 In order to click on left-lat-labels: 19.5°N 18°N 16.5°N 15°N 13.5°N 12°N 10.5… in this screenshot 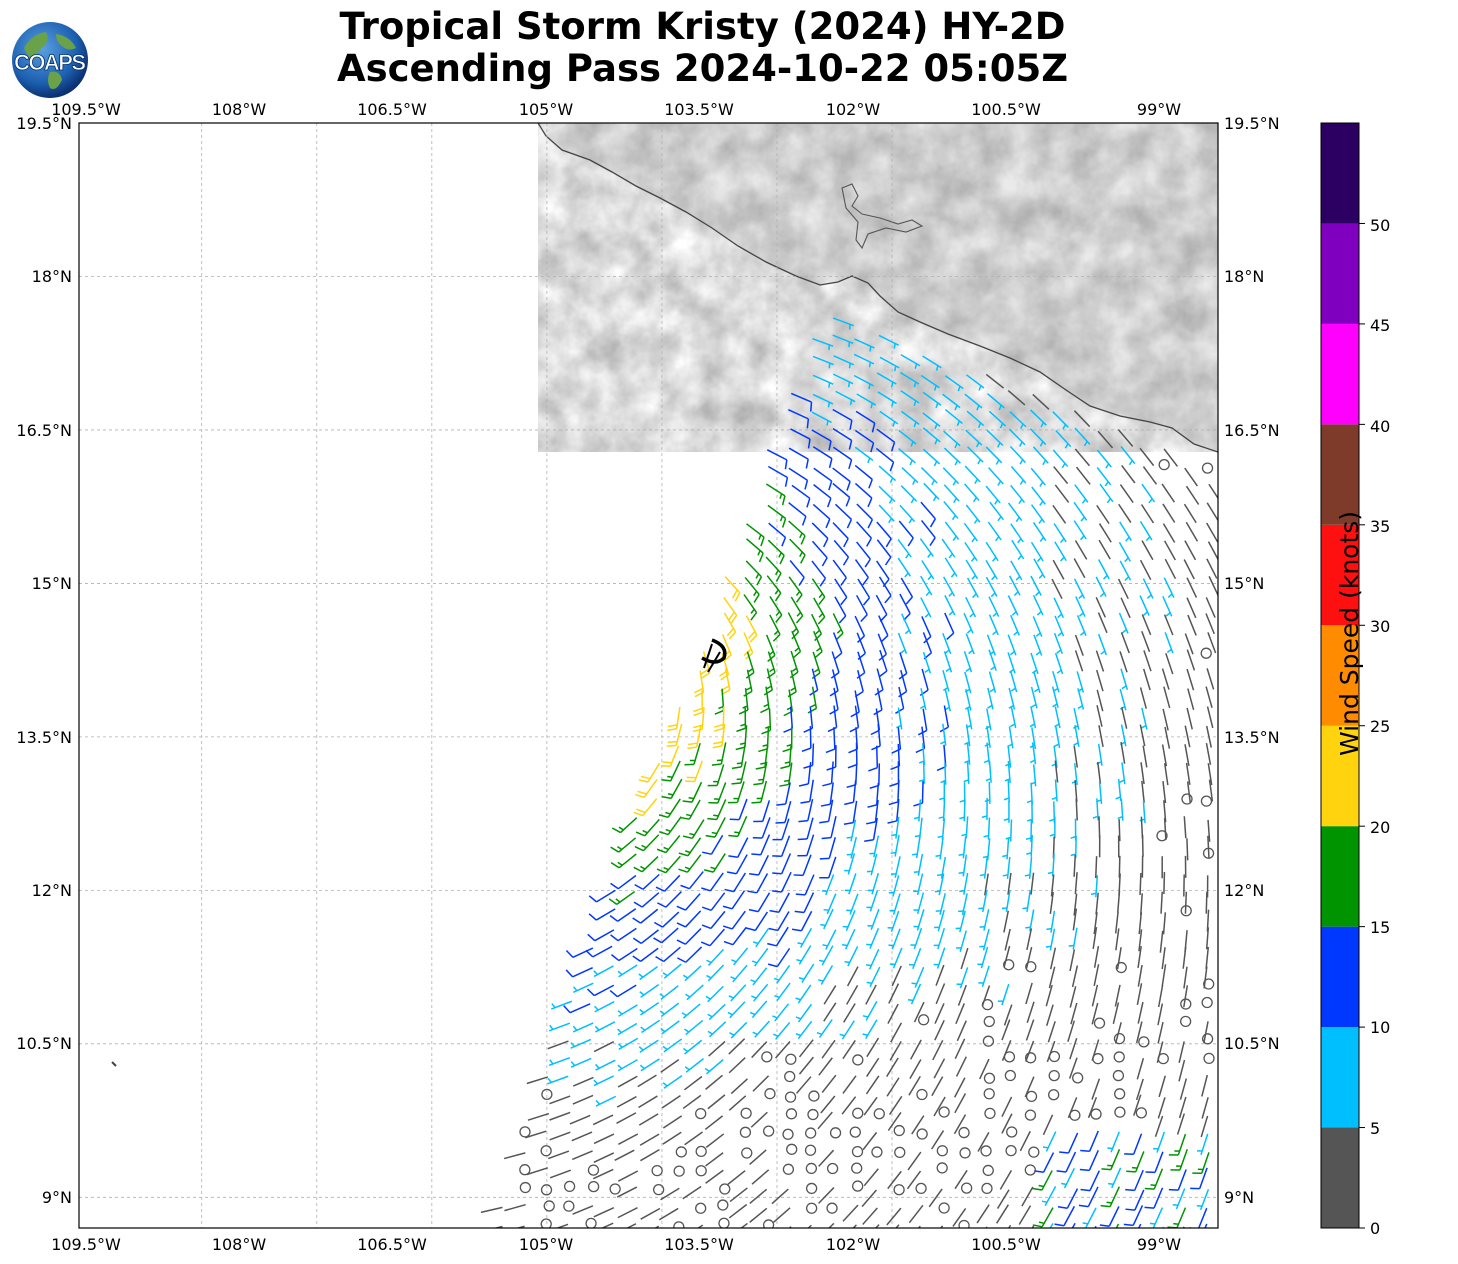, I will do `click(44, 660)`.